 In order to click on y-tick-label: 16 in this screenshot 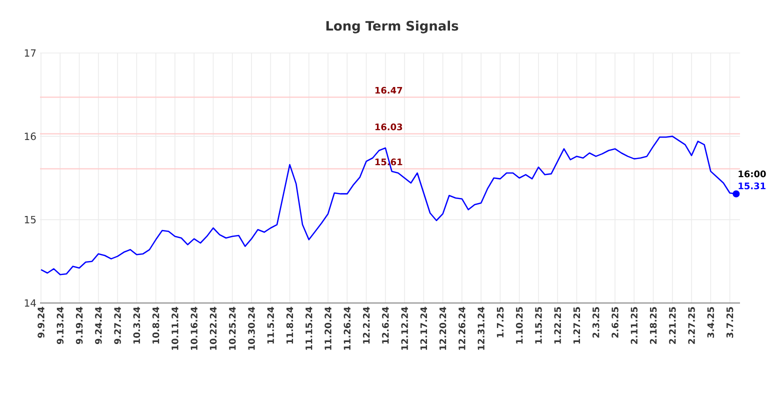, I will do `click(30, 136)`.